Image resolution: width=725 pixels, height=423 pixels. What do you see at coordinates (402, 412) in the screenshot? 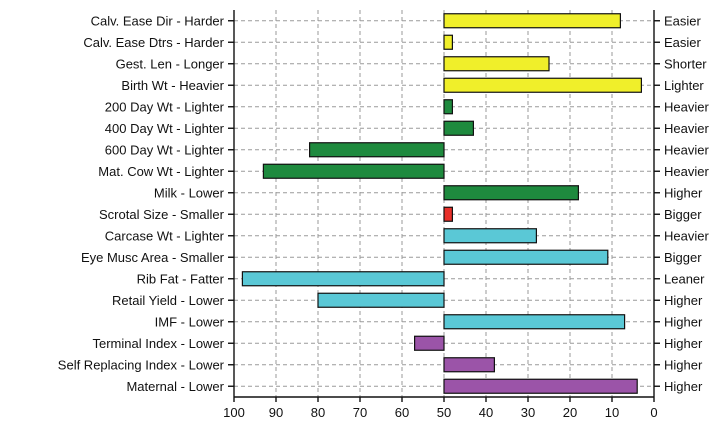
I see `x-tick-label: 60` at bounding box center [402, 412].